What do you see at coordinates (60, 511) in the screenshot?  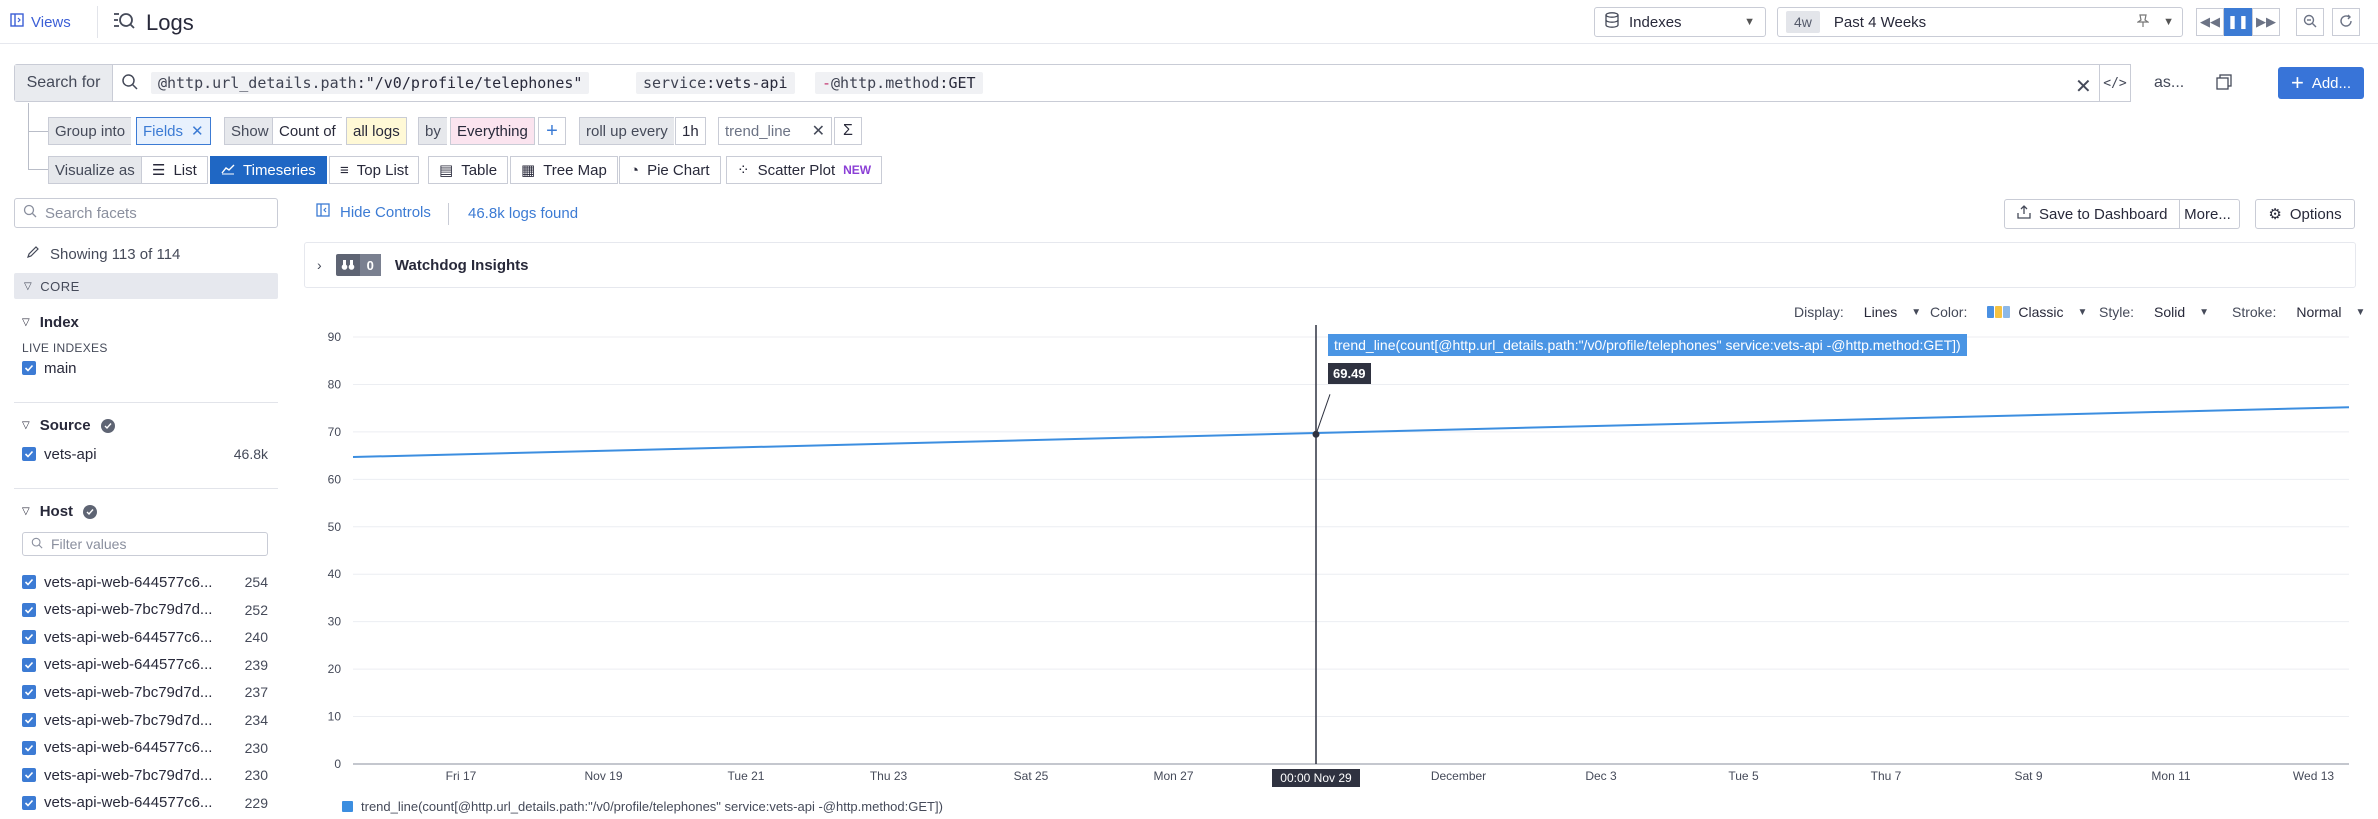 I see `facet-host-header: ▽ Host` at bounding box center [60, 511].